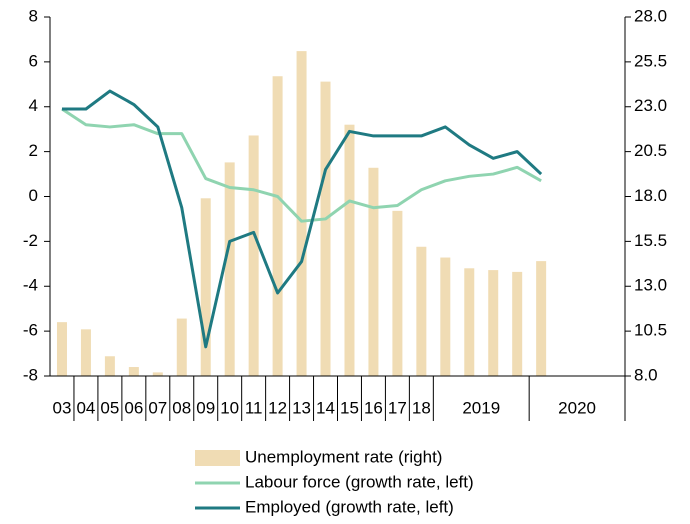 Image resolution: width=690 pixels, height=524 pixels. I want to click on x-tick-label: 08, so click(181, 407).